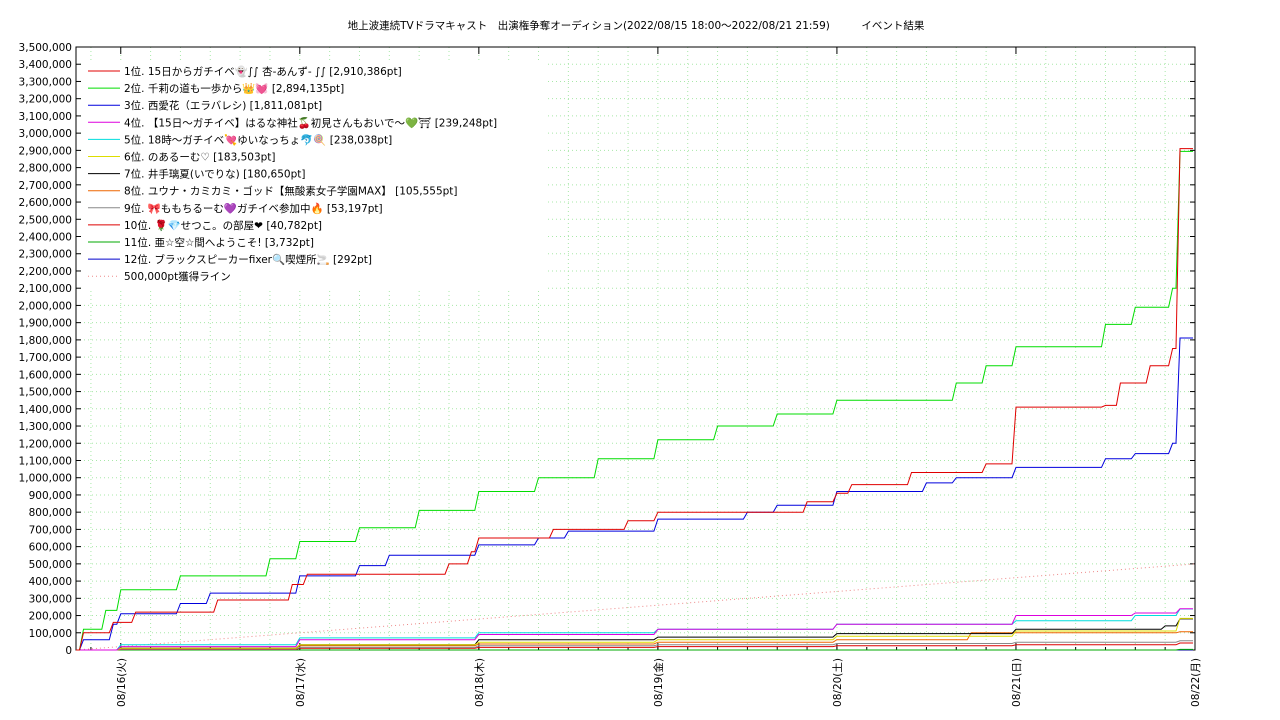 This screenshot has height=720, width=1280. What do you see at coordinates (45, 220) in the screenshot?
I see `y-tick-label: 2,500,000` at bounding box center [45, 220].